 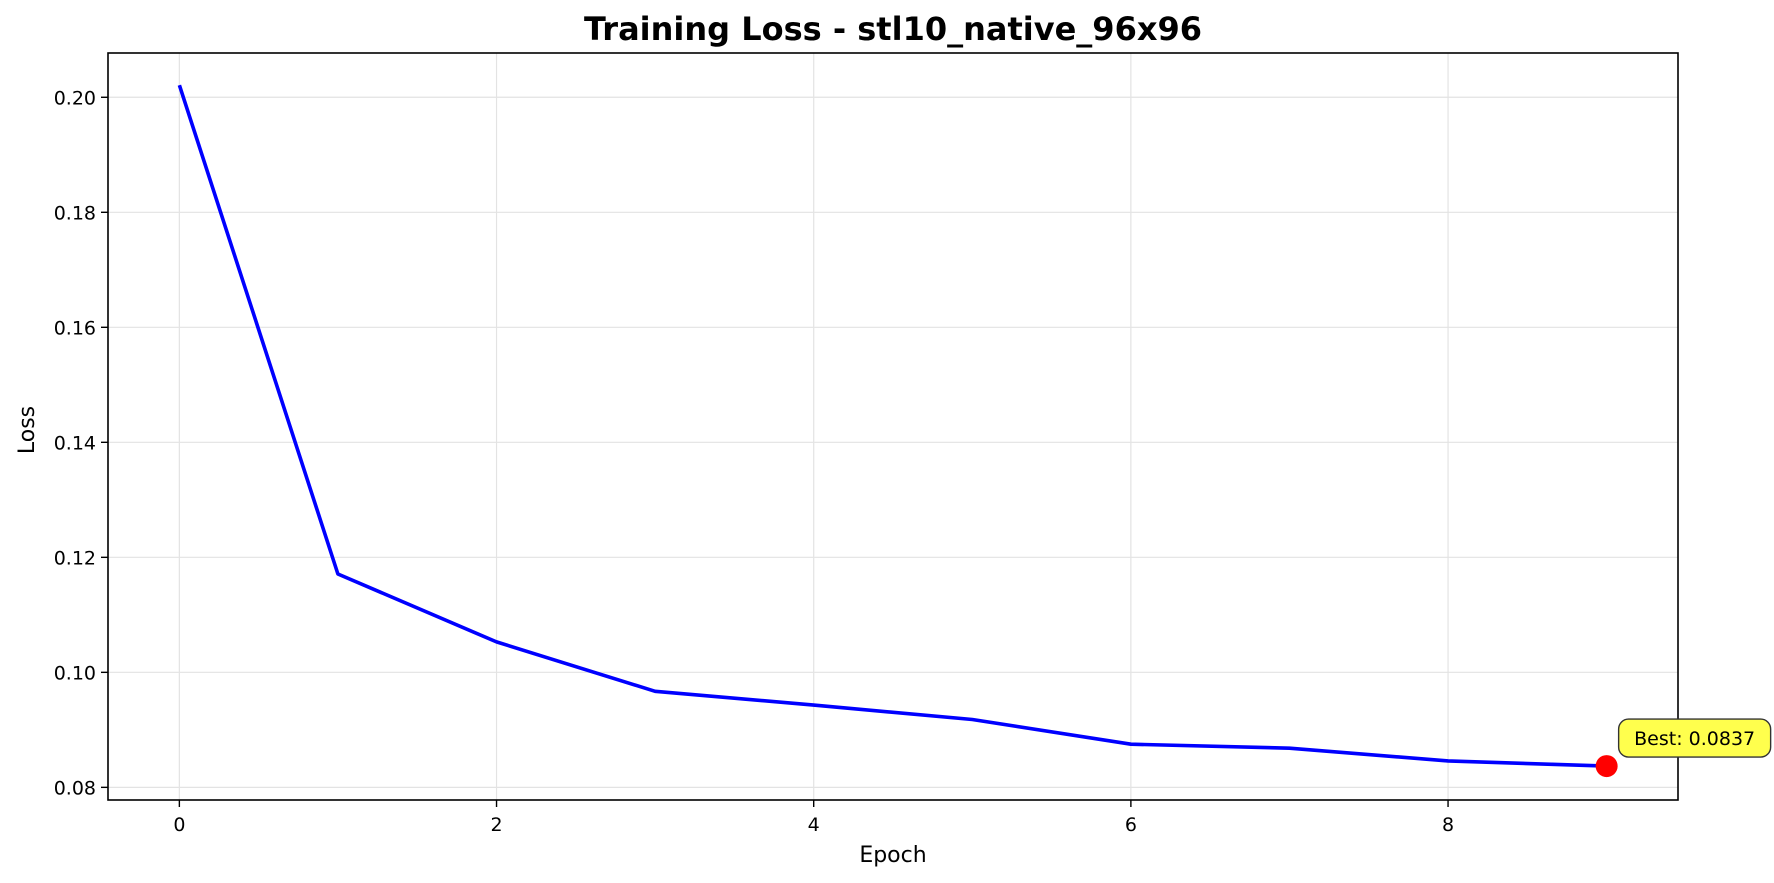 I want to click on y-tick-label: 0.16, so click(x=75, y=328).